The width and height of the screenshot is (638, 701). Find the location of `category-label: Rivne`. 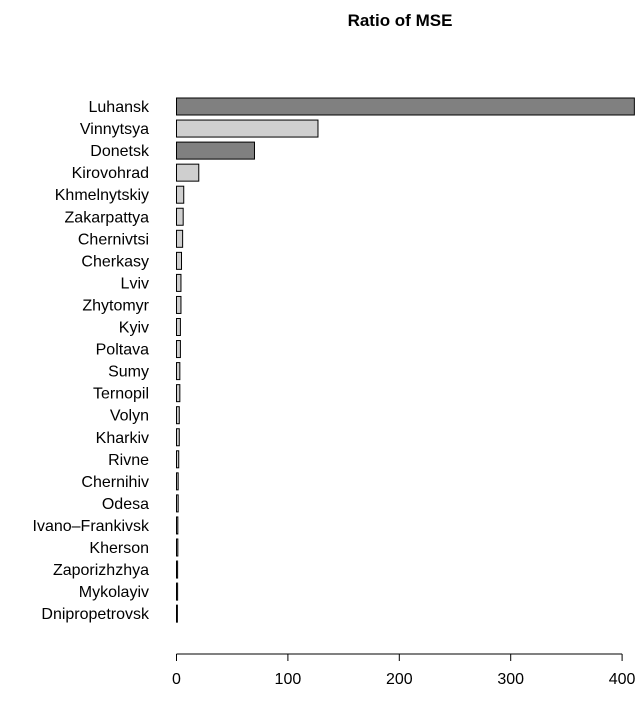

category-label: Rivne is located at coordinates (128, 460).